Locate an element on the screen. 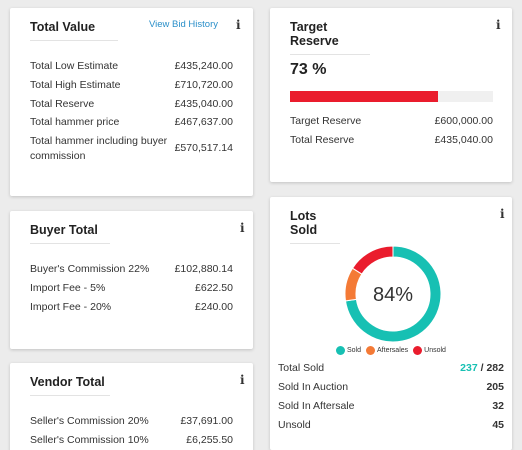 This screenshot has width=522, height=450. row-value: £435,240.00 is located at coordinates (203, 66).